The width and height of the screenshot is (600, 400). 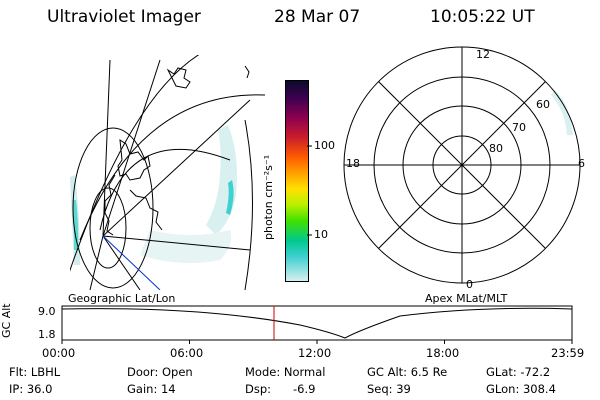 What do you see at coordinates (304, 389) in the screenshot?
I see `dsp-value: -6.9` at bounding box center [304, 389].